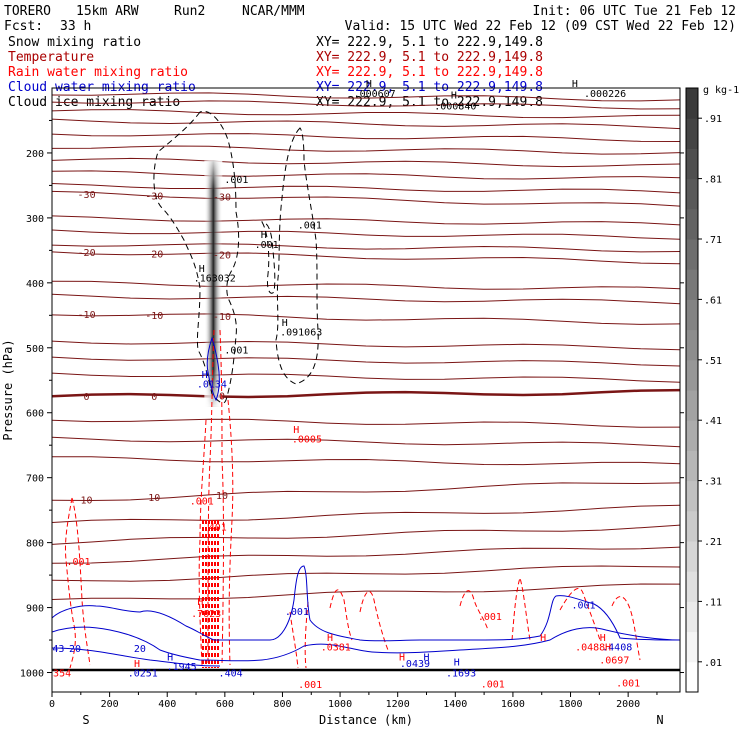 The height and width of the screenshot is (740, 740). Describe the element at coordinates (225, 704) in the screenshot. I see `x-tick-label: 600` at that location.